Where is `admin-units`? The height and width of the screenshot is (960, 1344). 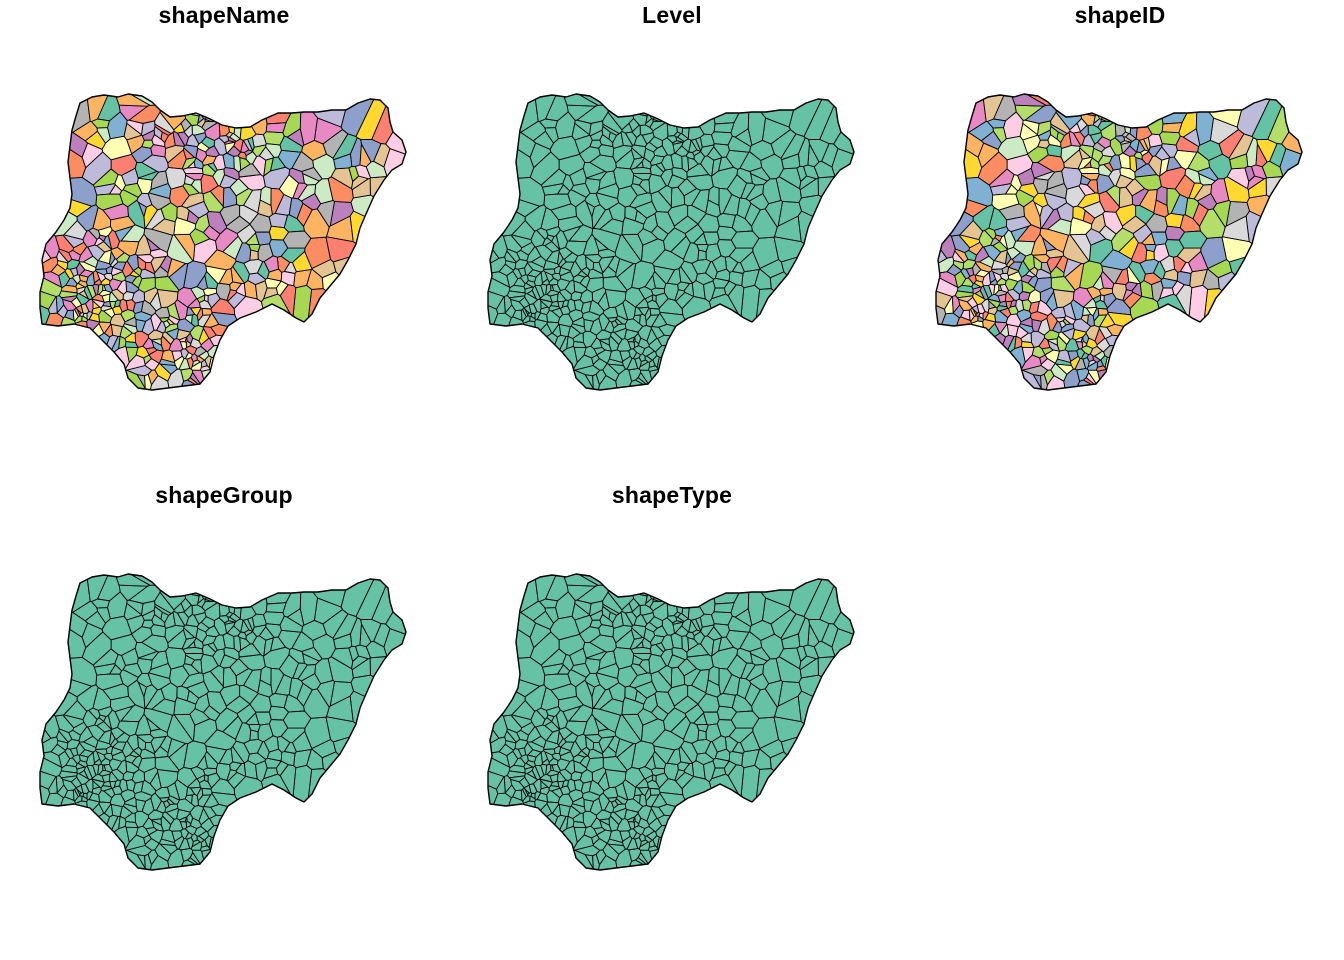 admin-units is located at coordinates (223, 242).